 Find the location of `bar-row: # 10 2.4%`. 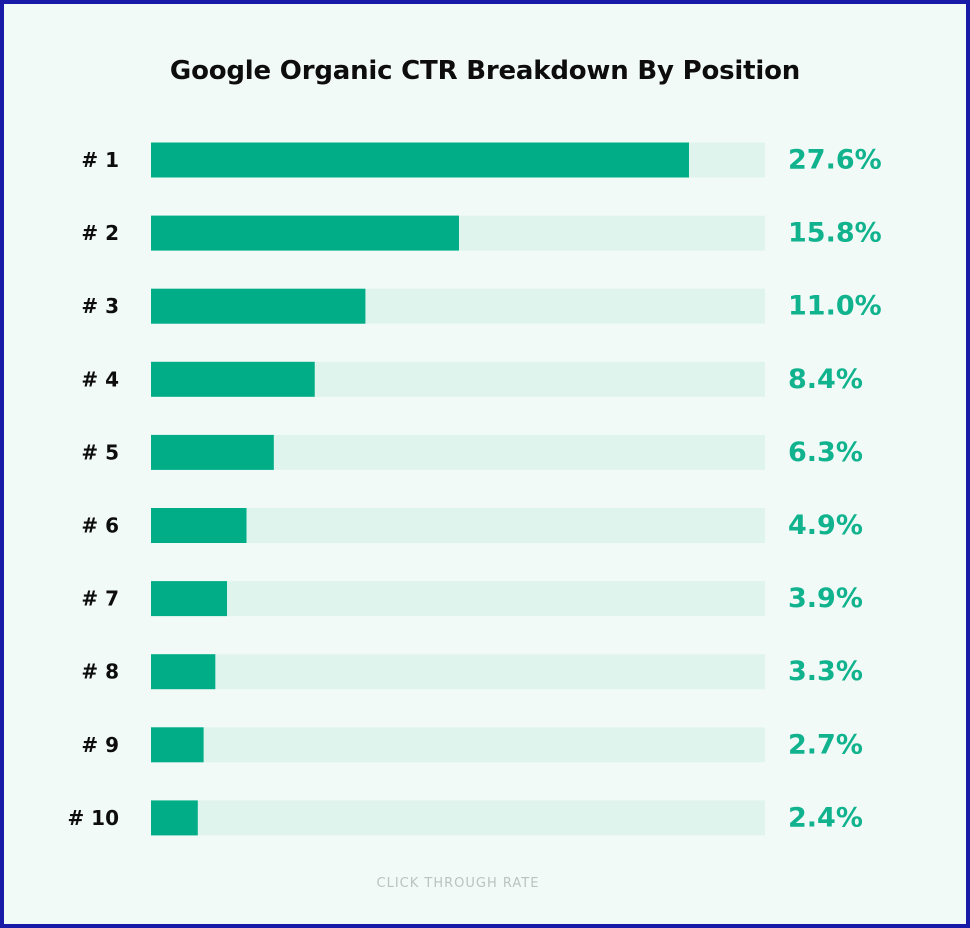

bar-row: # 10 2.4% is located at coordinates (465, 818).